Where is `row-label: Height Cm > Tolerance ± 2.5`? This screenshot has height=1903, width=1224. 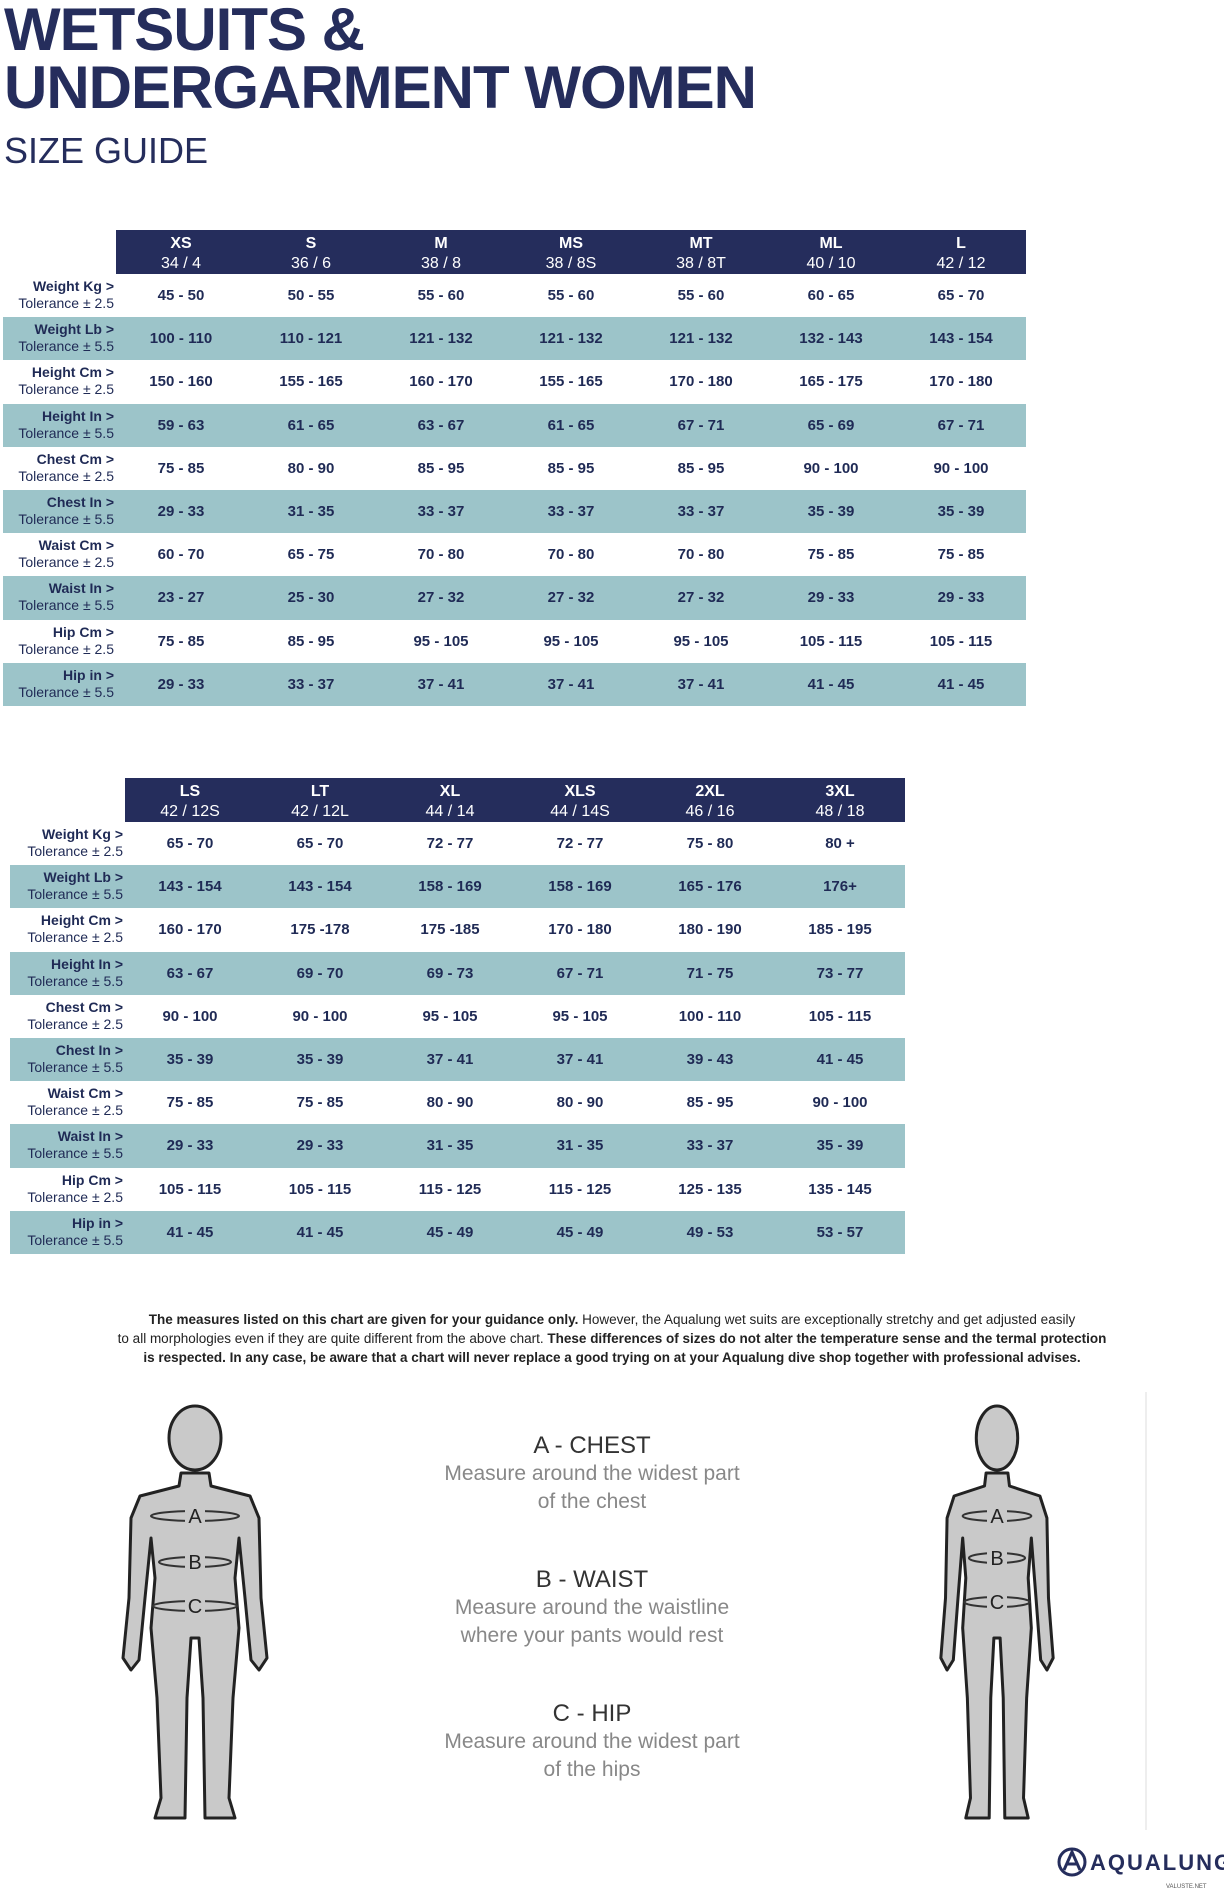 row-label: Height Cm > Tolerance ± 2.5 is located at coordinates (61, 927).